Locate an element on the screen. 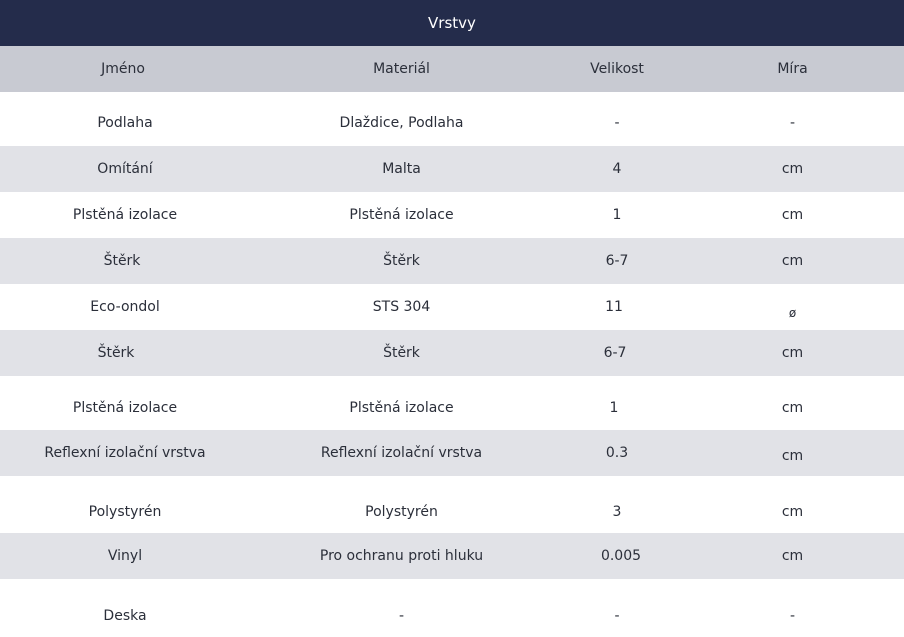  cell-name: Vinyl is located at coordinates (125, 556).